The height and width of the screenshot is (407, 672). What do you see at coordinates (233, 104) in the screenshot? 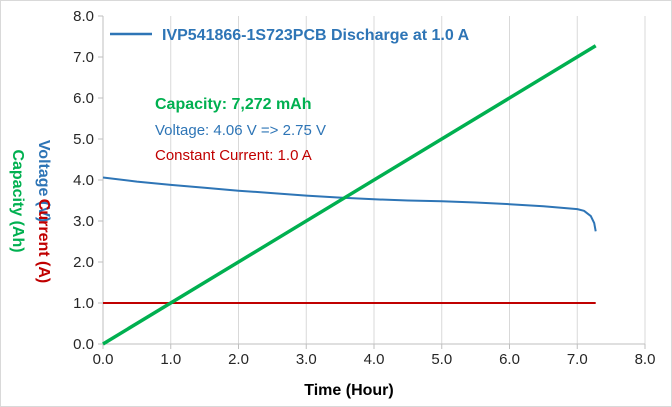
I see `annotation-capacity: Capacity: 7,272 mAh` at bounding box center [233, 104].